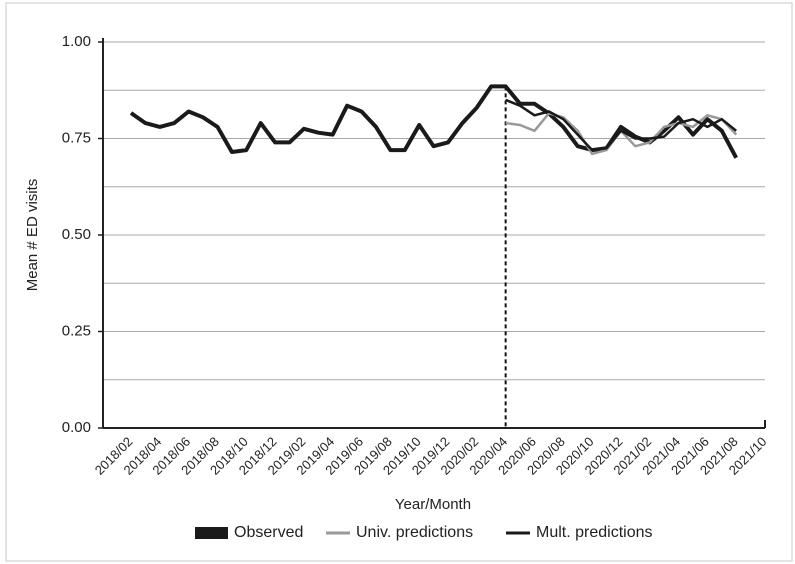 This screenshot has width=795, height=564. I want to click on legend-label: Univ. predictions, so click(414, 532).